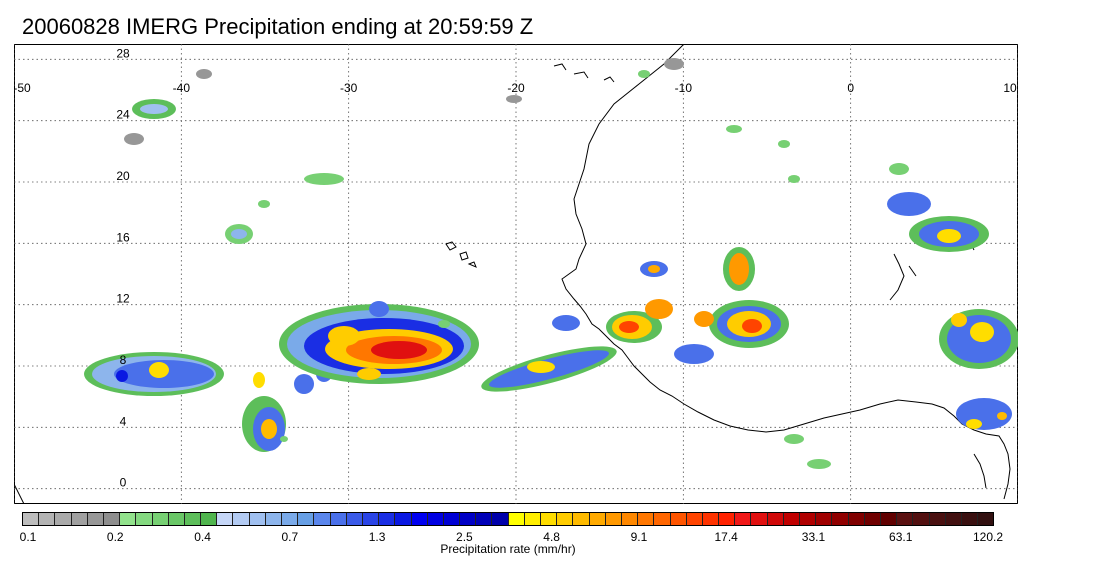  Describe the element at coordinates (123, 360) in the screenshot. I see `lat-tick-label: 8` at that location.